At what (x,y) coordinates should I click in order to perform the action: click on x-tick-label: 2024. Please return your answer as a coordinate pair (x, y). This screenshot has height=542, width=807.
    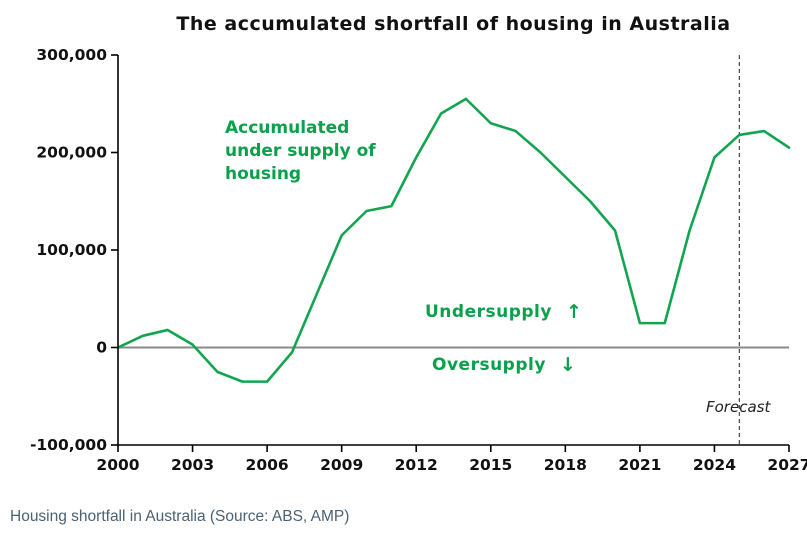
    Looking at the image, I should click on (714, 465).